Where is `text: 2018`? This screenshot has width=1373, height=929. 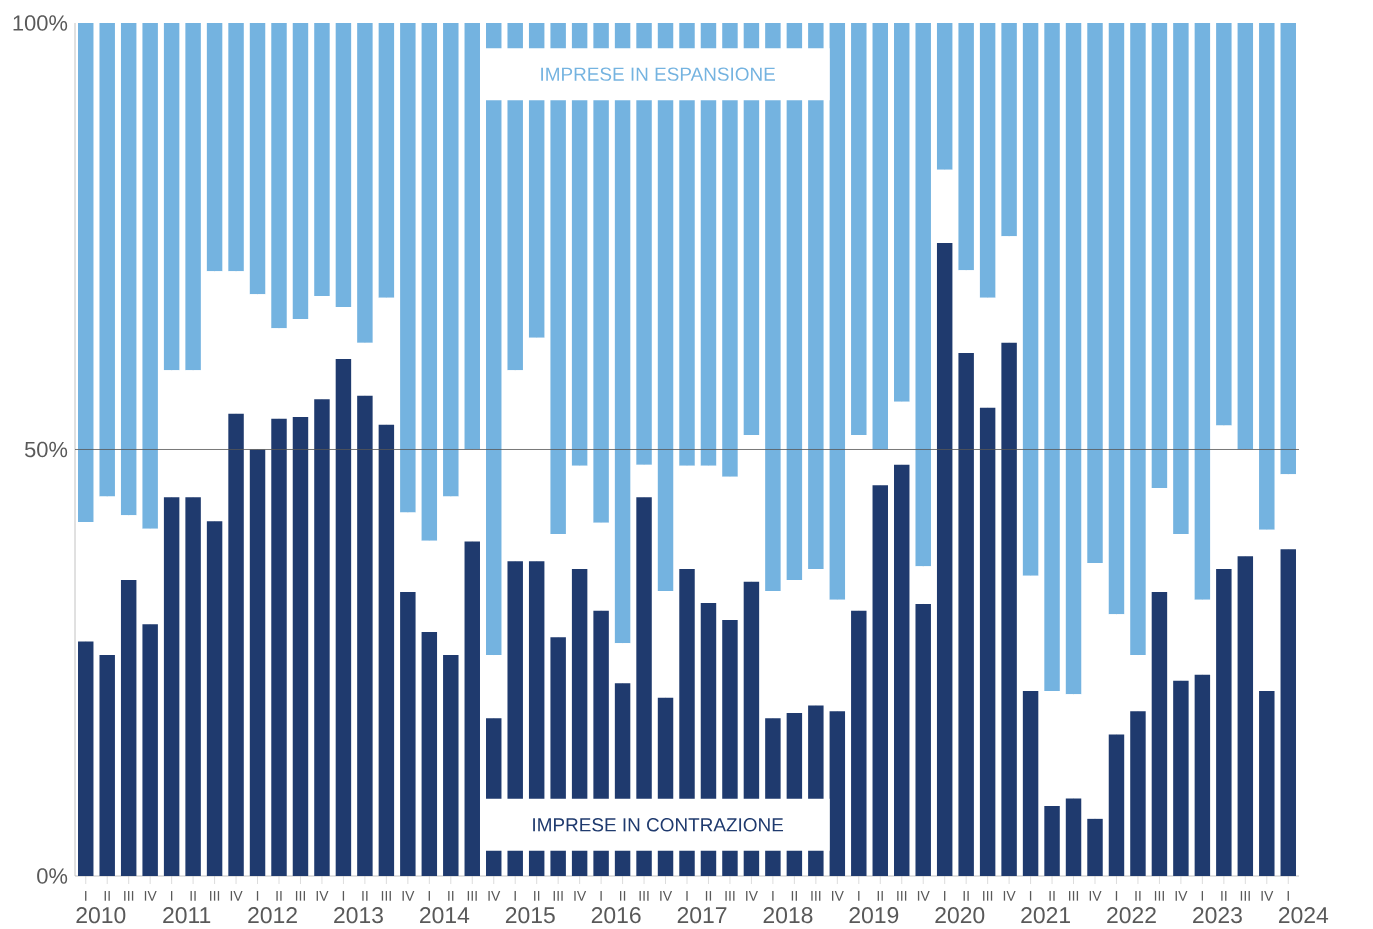 text: 2018 is located at coordinates (788, 915).